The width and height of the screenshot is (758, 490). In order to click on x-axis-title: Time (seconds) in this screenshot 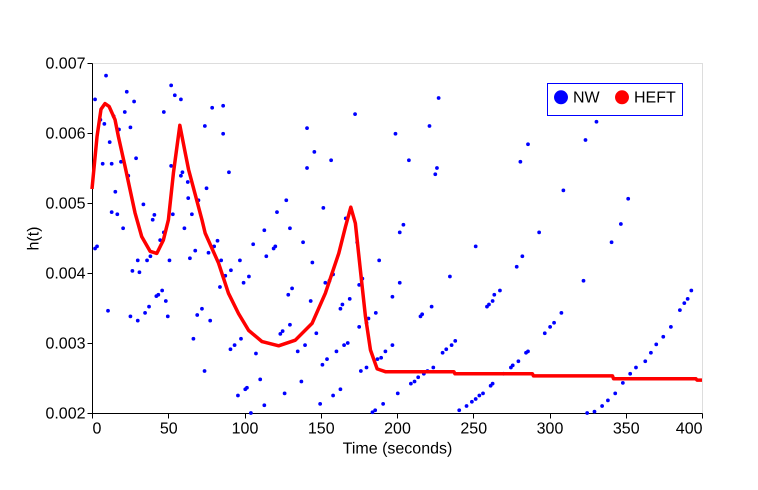, I will do `click(397, 449)`.